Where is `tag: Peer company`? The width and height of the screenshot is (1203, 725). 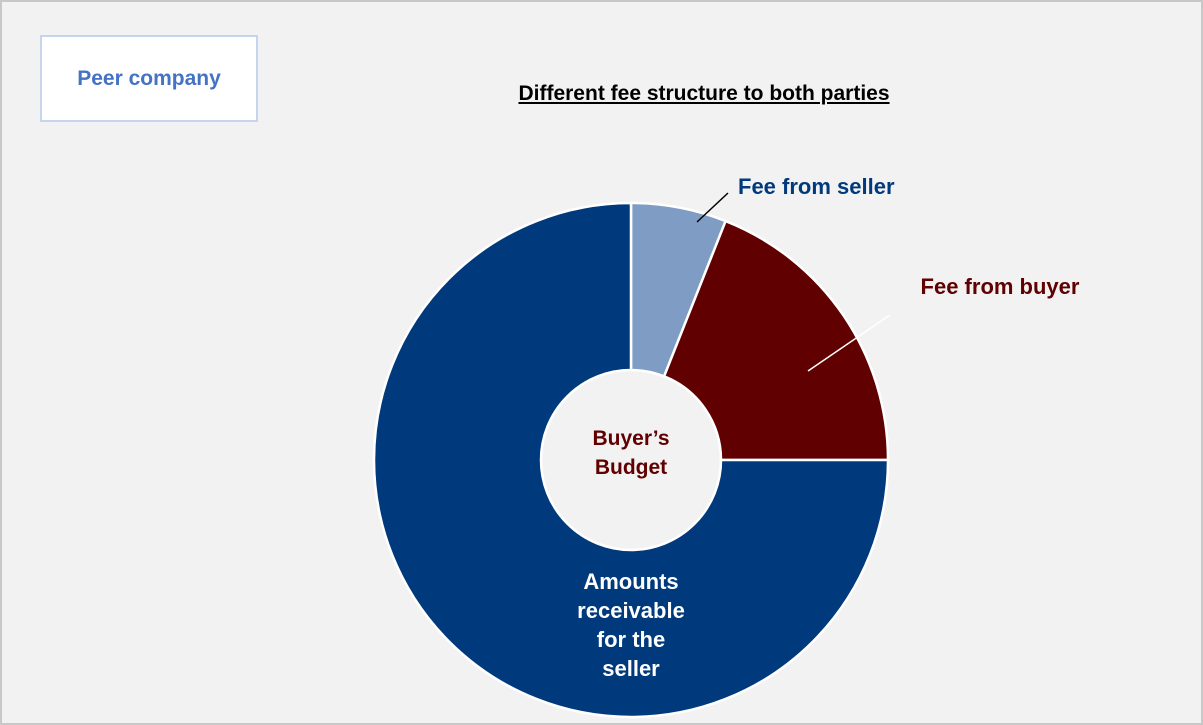
tag: Peer company is located at coordinates (149, 78).